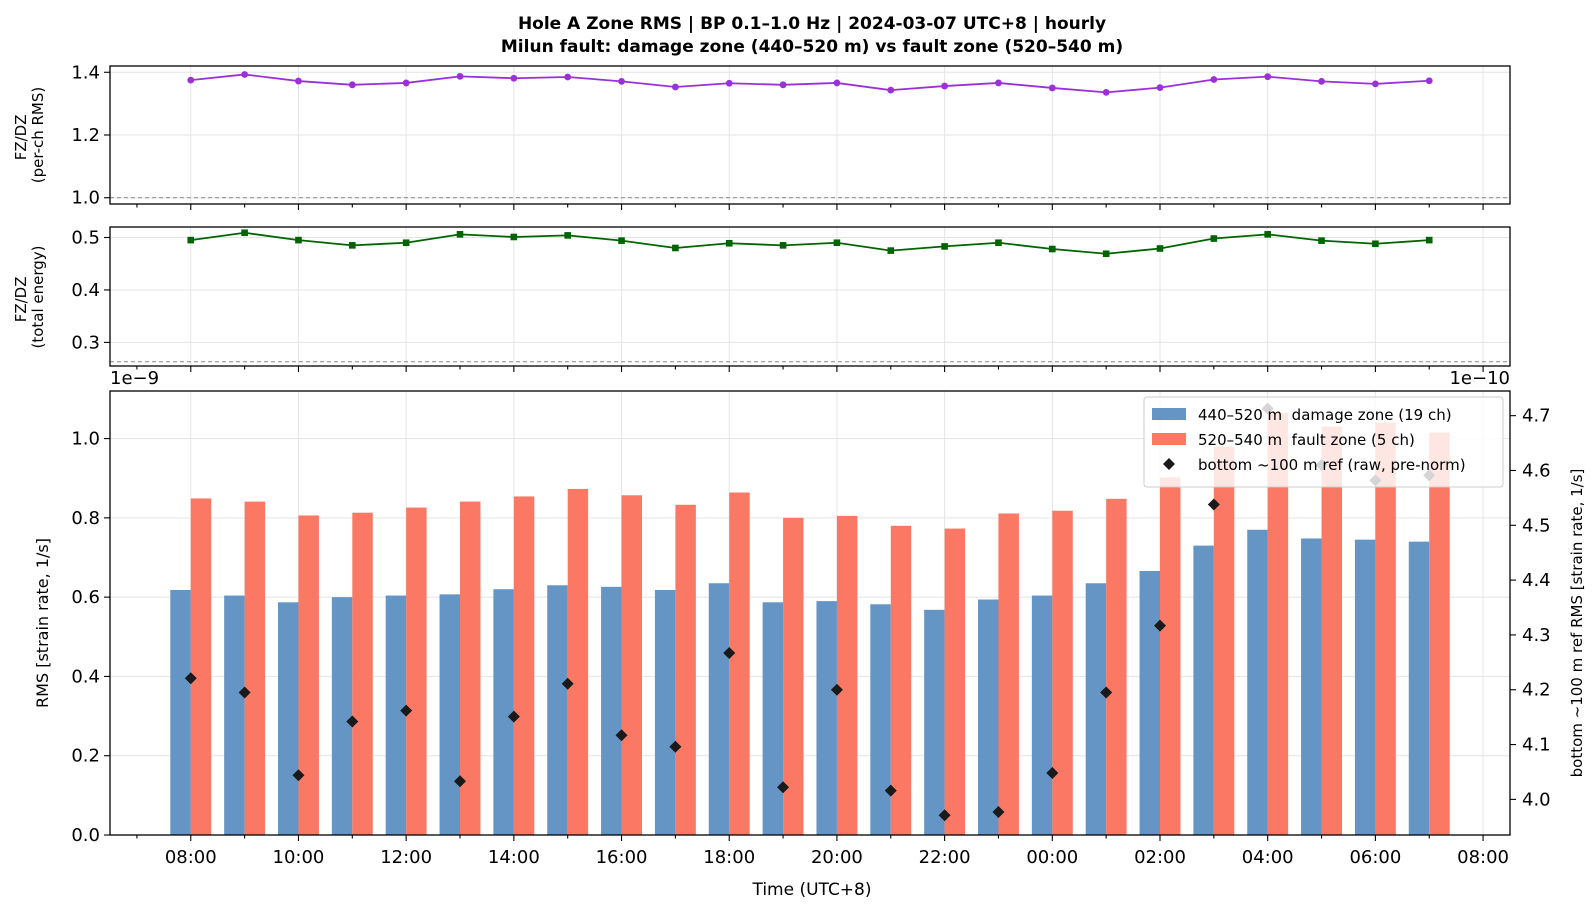  I want to click on middle-panel-xticks, so click(810, 369).